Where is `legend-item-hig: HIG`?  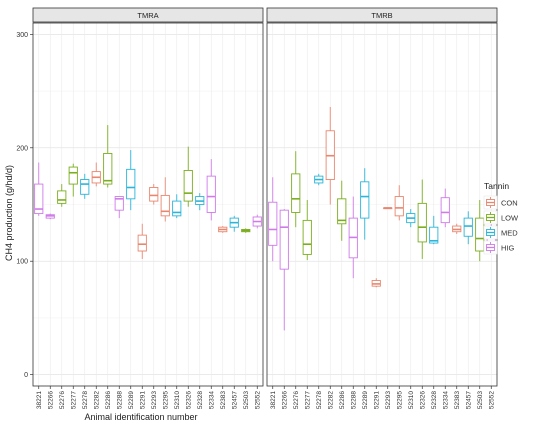
legend-item-hig: HIG is located at coordinates (499, 247).